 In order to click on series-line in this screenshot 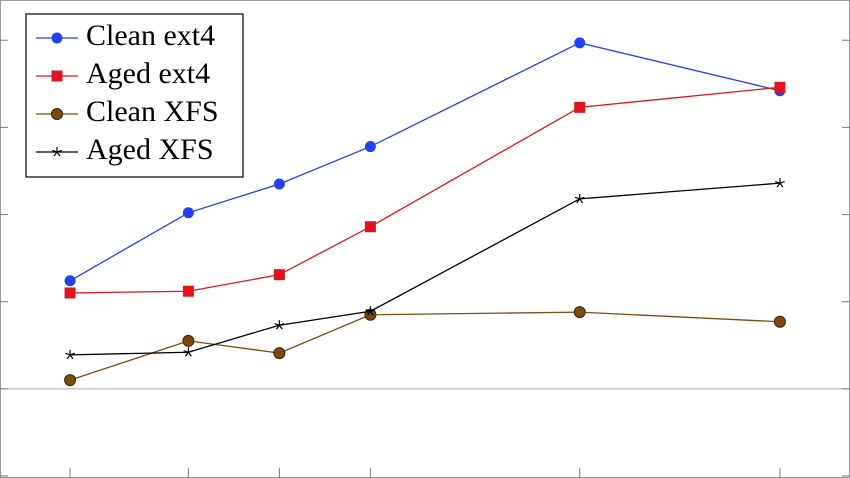, I will do `click(424, 346)`.